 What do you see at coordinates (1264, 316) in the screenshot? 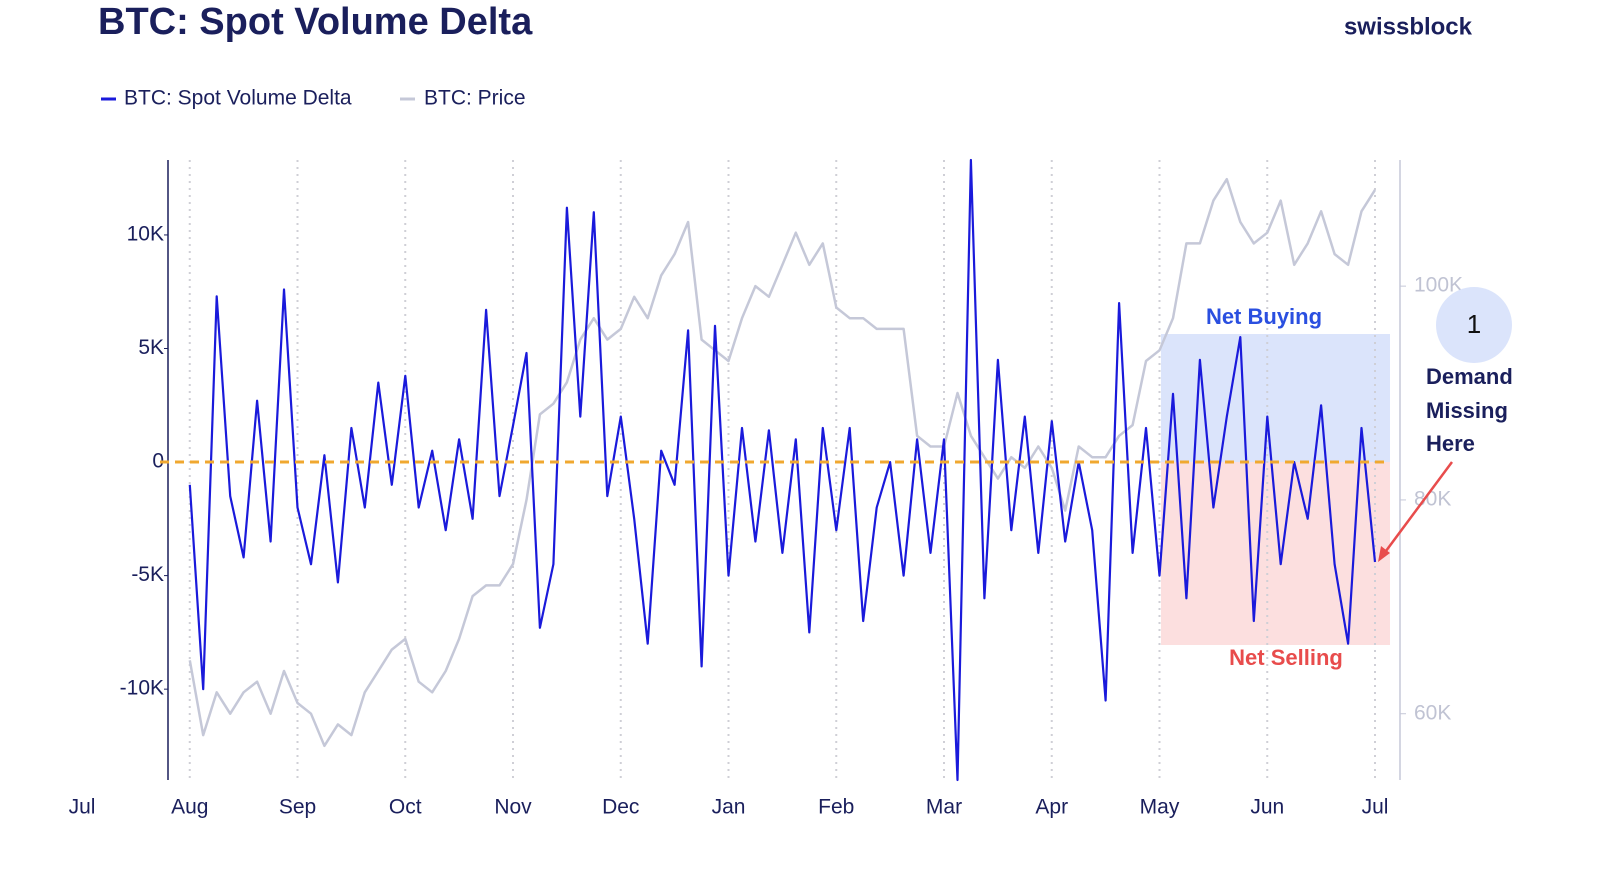
I see `annotation: Net Buying` at bounding box center [1264, 316].